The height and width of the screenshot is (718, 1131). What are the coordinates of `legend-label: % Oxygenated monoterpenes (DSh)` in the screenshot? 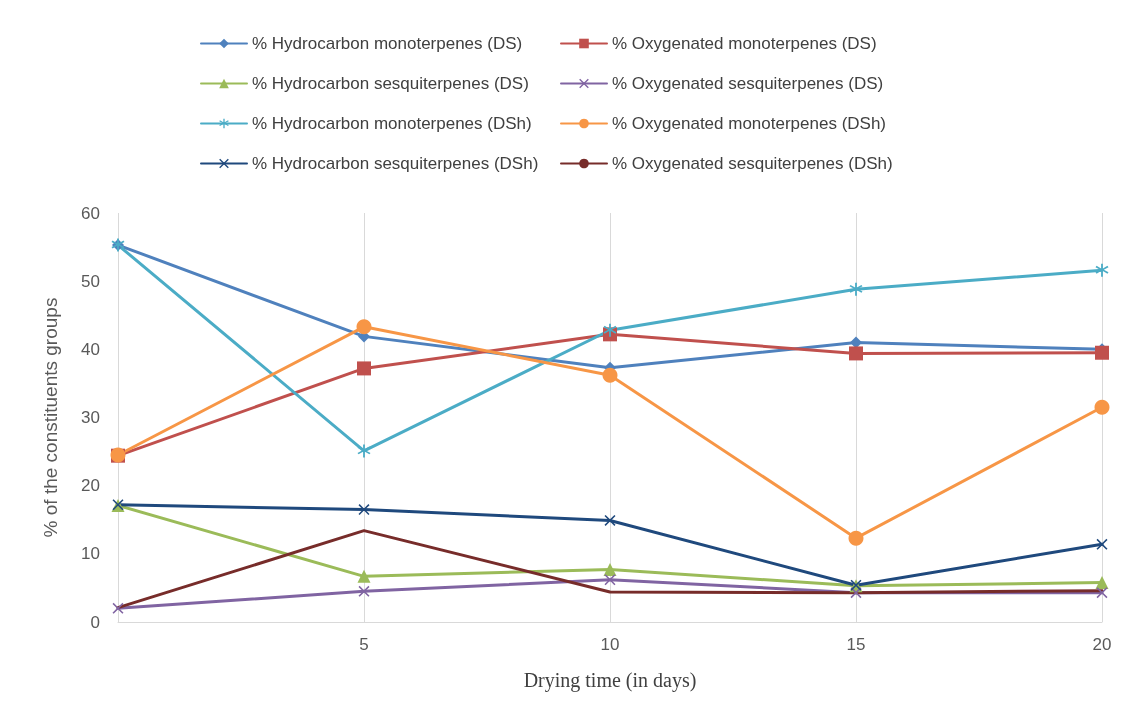 It's located at (749, 123).